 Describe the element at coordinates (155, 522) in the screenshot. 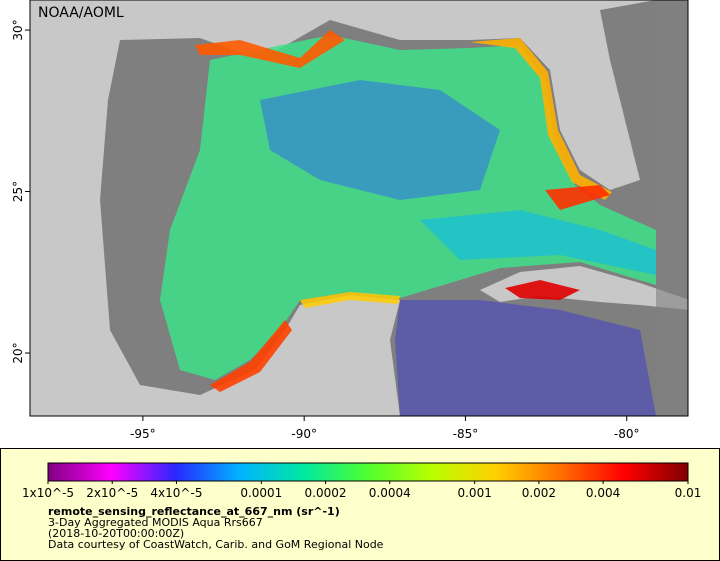

I see `dataset-name: 3-Day Aggregated MODIS Aqua Rrs667` at that location.